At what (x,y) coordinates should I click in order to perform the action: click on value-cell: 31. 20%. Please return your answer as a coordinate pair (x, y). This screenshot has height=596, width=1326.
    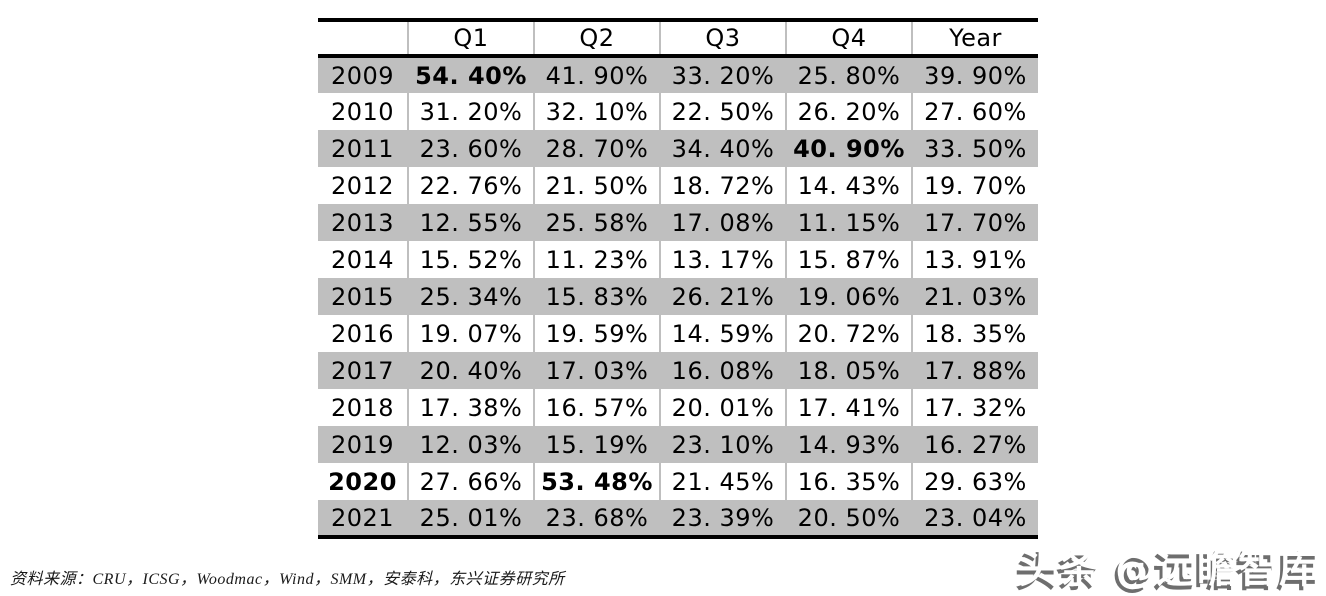
    Looking at the image, I should click on (470, 111).